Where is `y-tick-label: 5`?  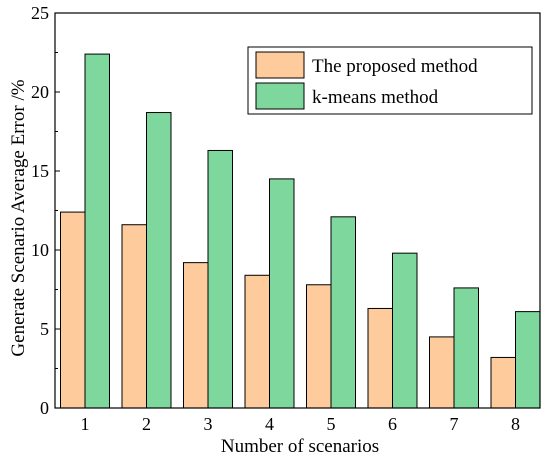
y-tick-label: 5 is located at coordinates (44, 329).